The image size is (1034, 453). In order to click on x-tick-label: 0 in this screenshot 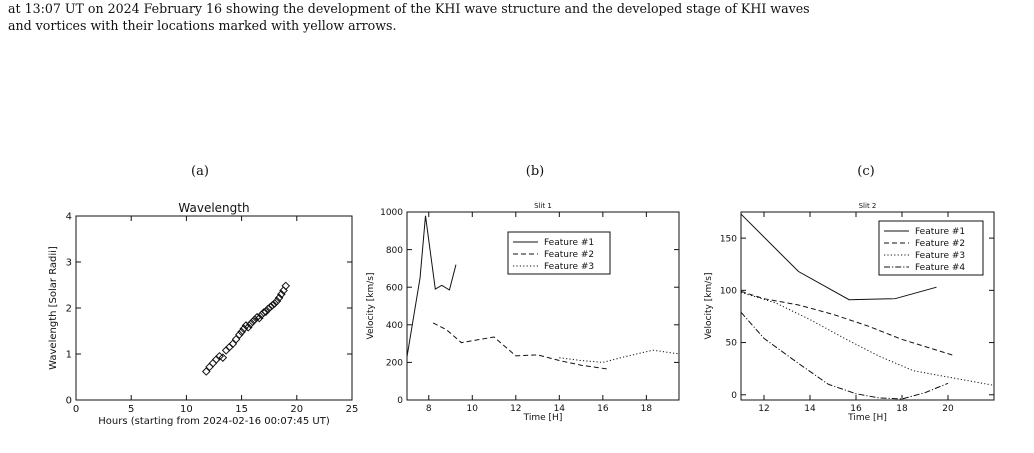, I will do `click(76, 409)`.